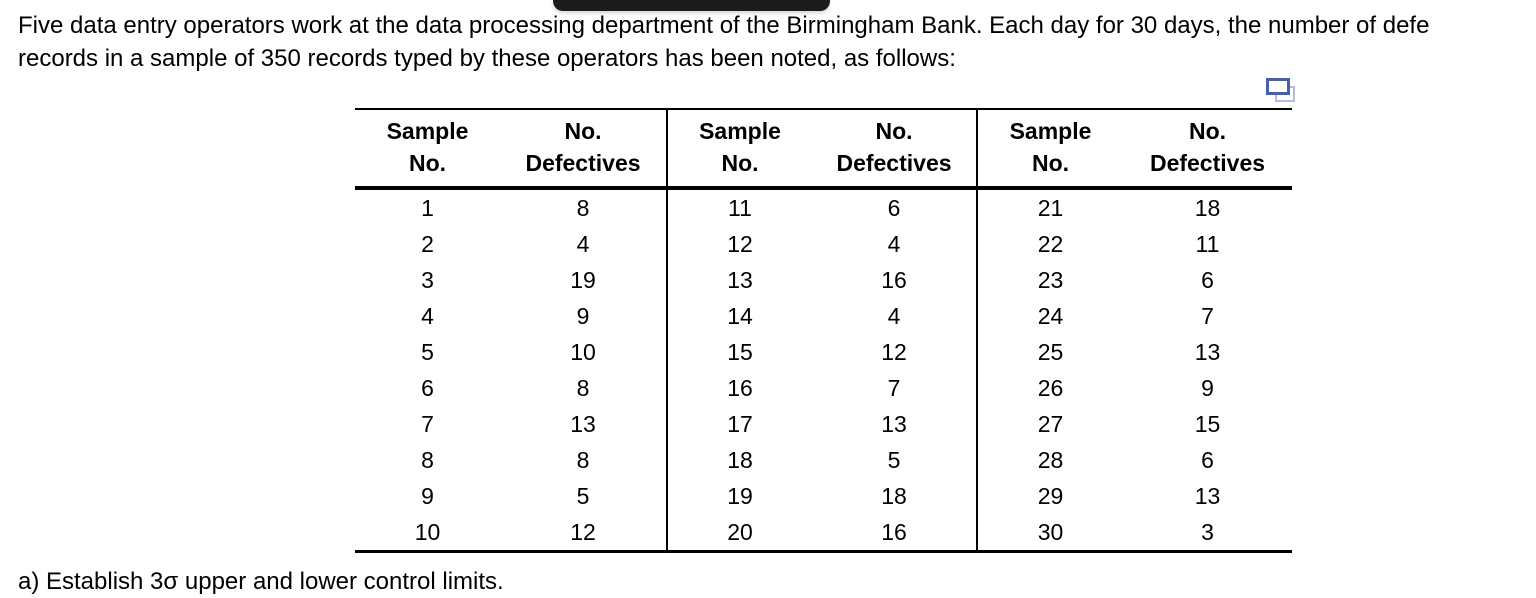  I want to click on top-notch-bar, so click(691, 5).